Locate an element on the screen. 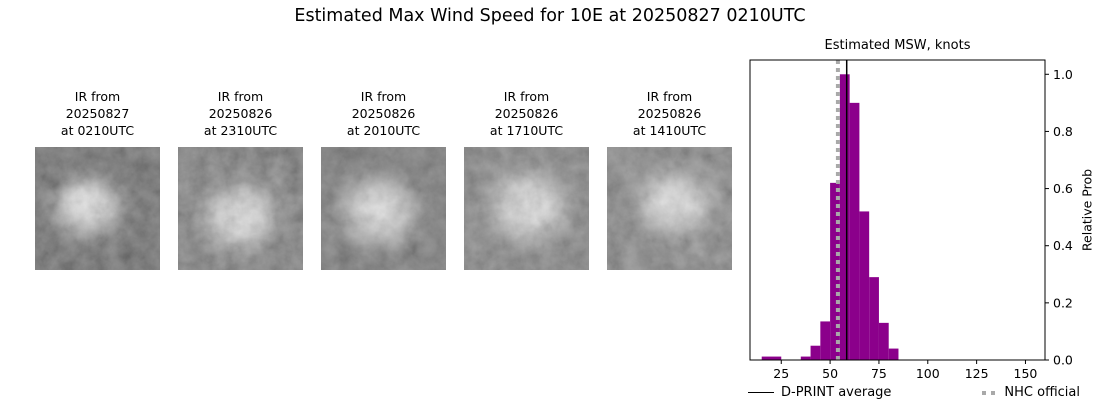 This screenshot has width=1100, height=409. y-tick-label: 0.0 is located at coordinates (1063, 360).